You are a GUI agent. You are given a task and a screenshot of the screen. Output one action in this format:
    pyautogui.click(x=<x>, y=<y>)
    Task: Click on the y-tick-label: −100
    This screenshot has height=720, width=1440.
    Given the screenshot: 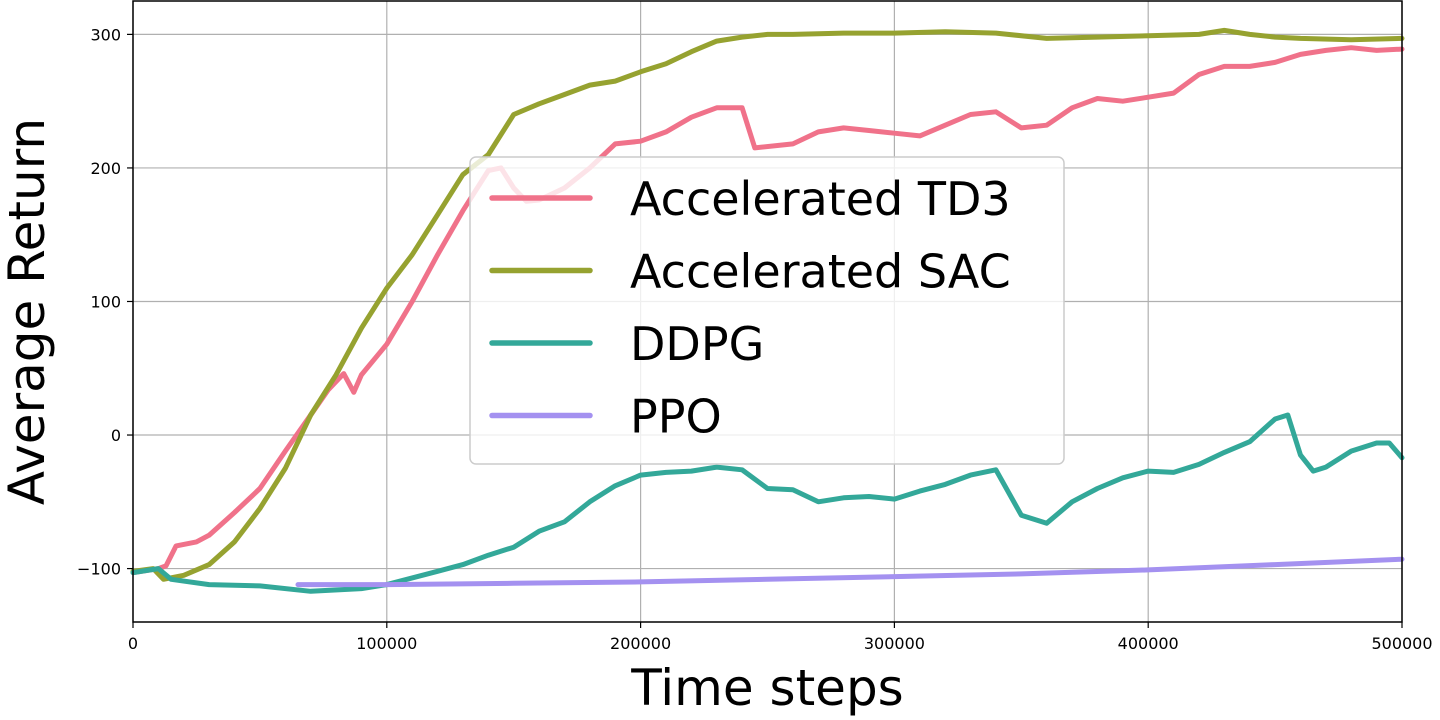 What is the action you would take?
    pyautogui.click(x=99, y=569)
    